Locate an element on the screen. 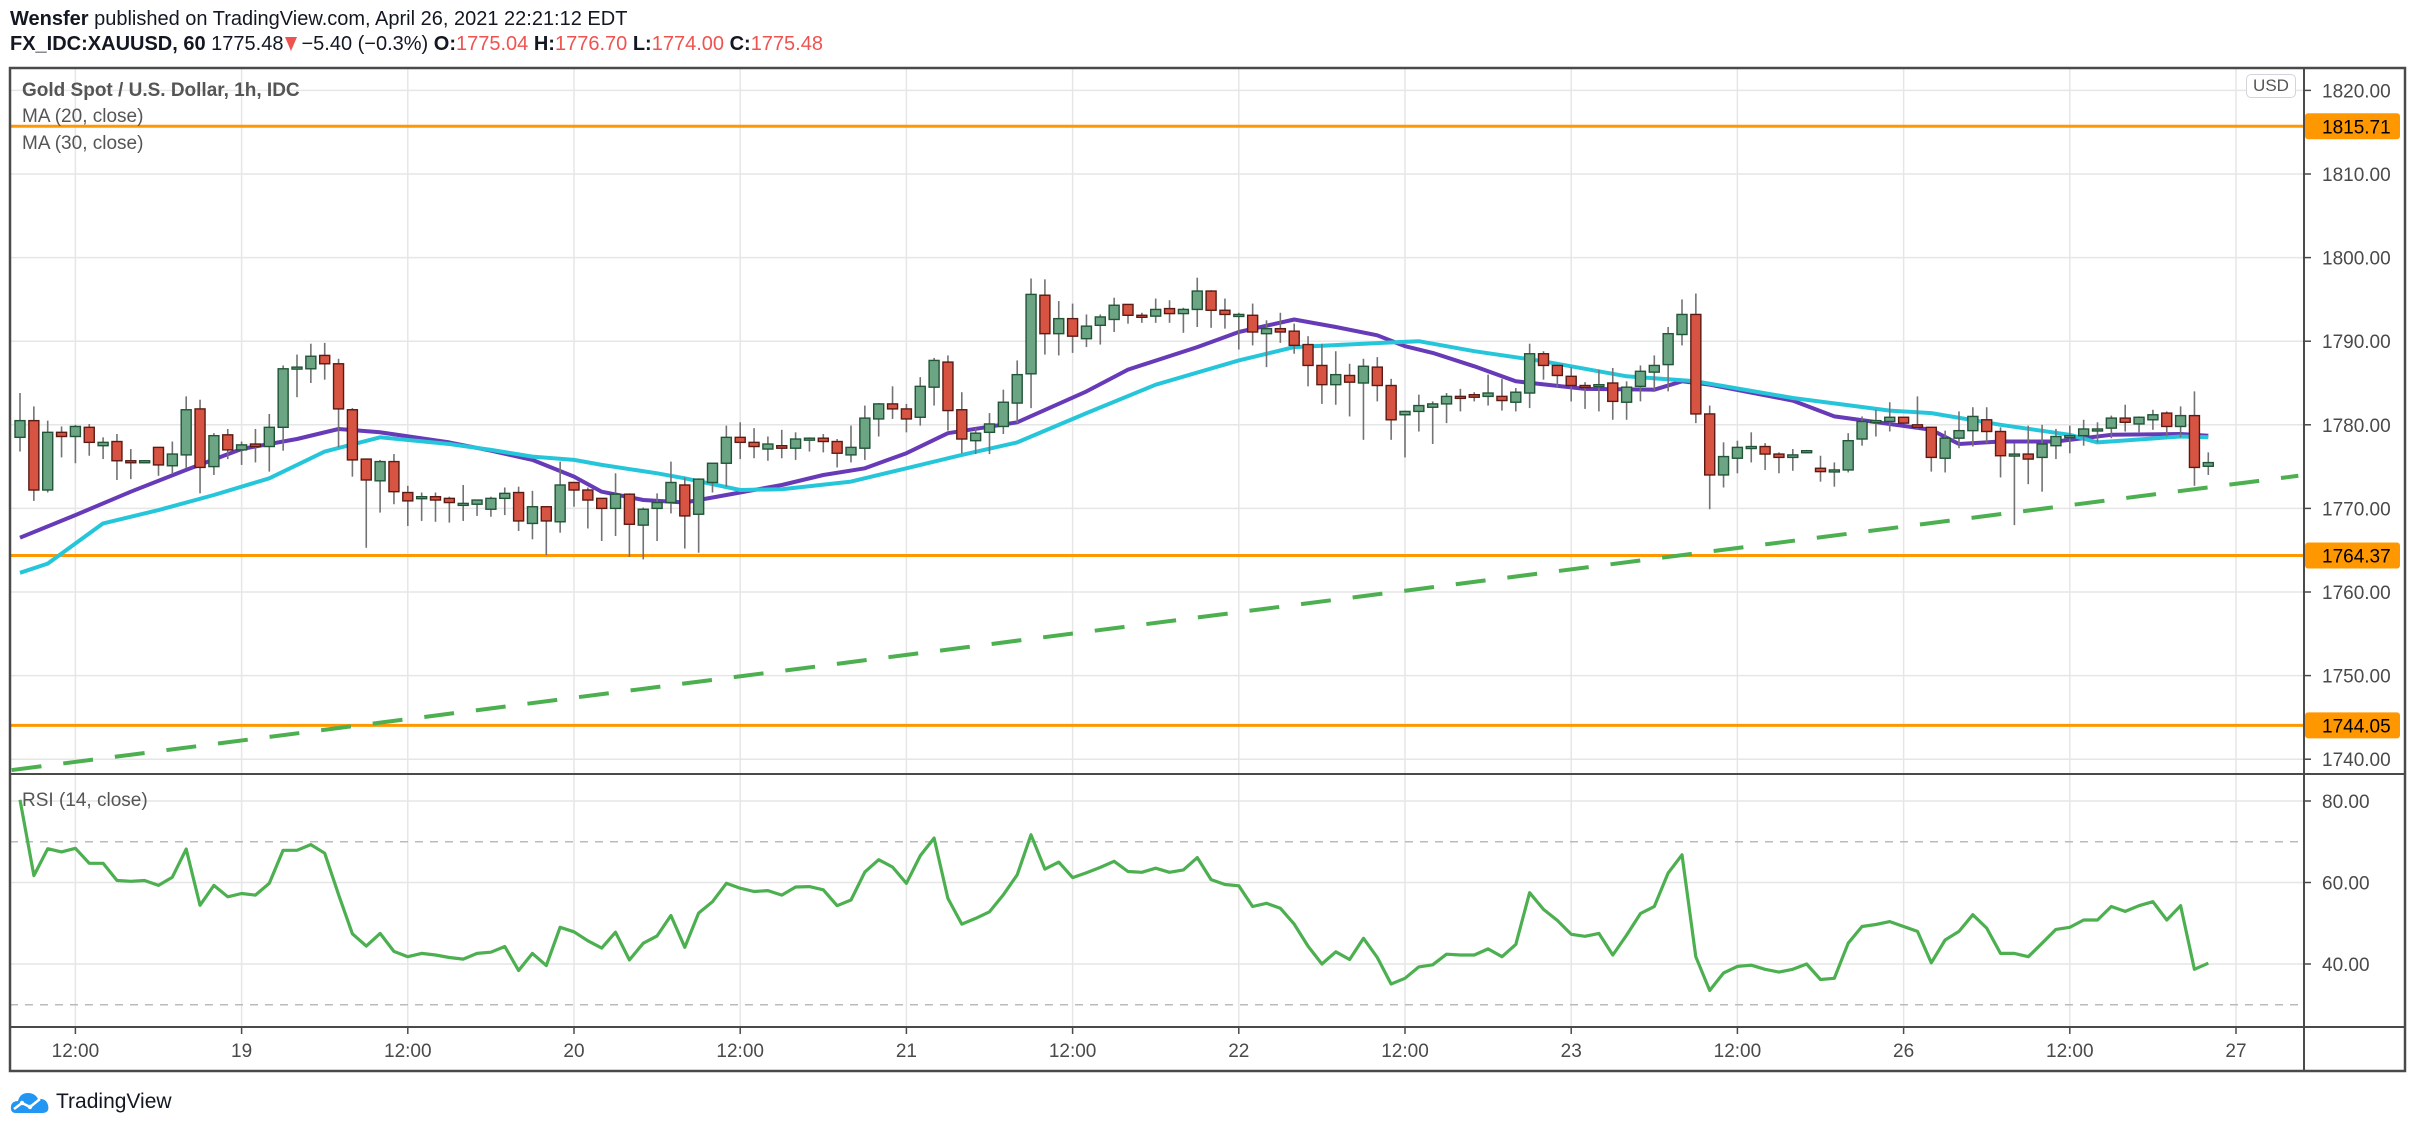  author-name: Wensfer is located at coordinates (49, 19).